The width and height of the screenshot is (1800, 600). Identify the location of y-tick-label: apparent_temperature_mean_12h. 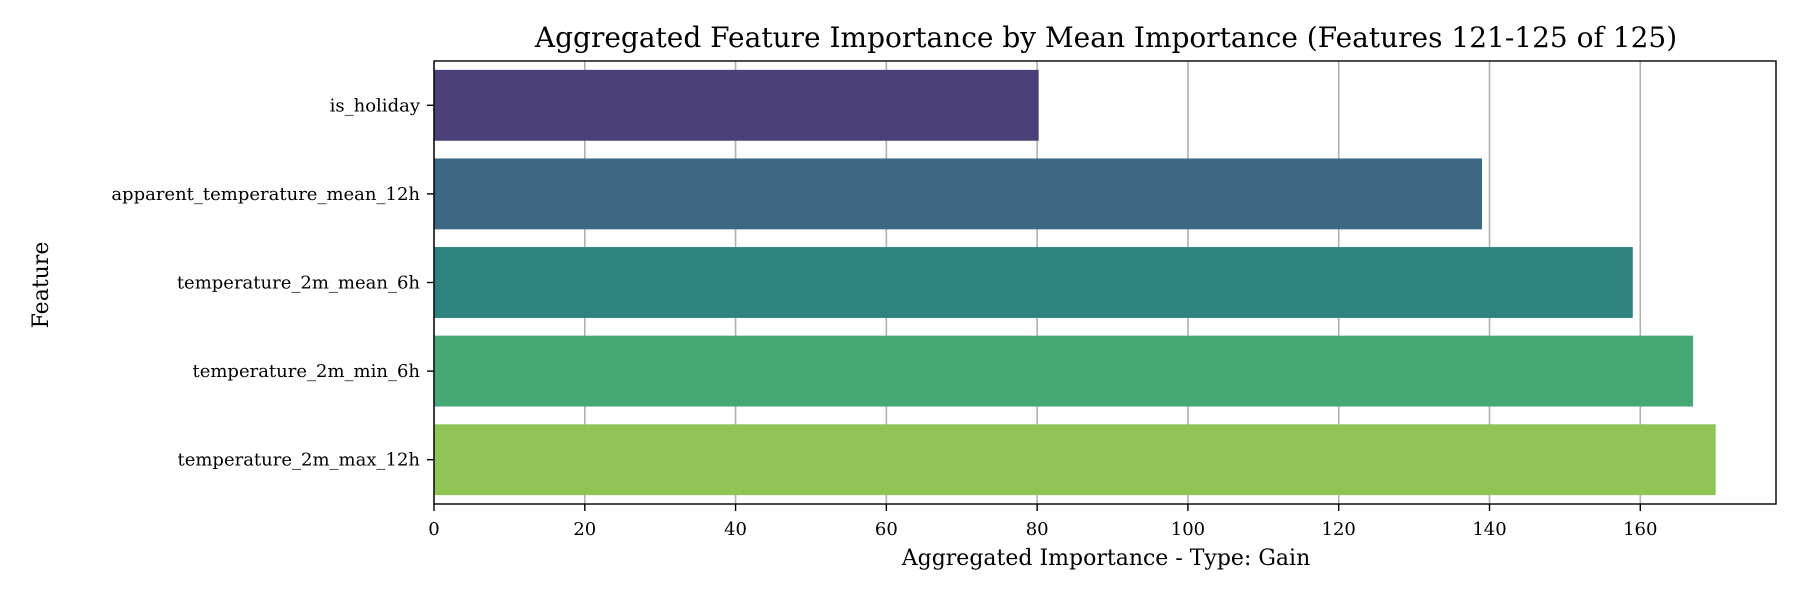
(265, 194).